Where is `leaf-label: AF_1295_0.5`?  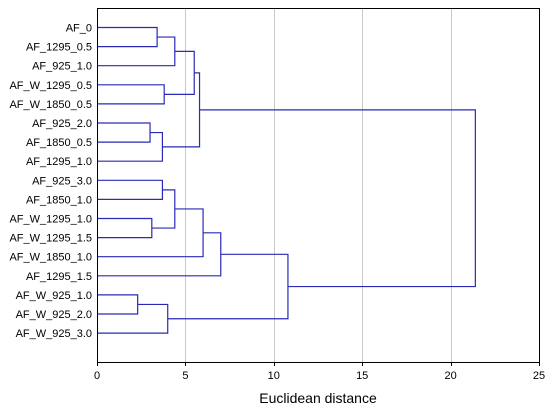
leaf-label: AF_1295_0.5 is located at coordinates (59, 48).